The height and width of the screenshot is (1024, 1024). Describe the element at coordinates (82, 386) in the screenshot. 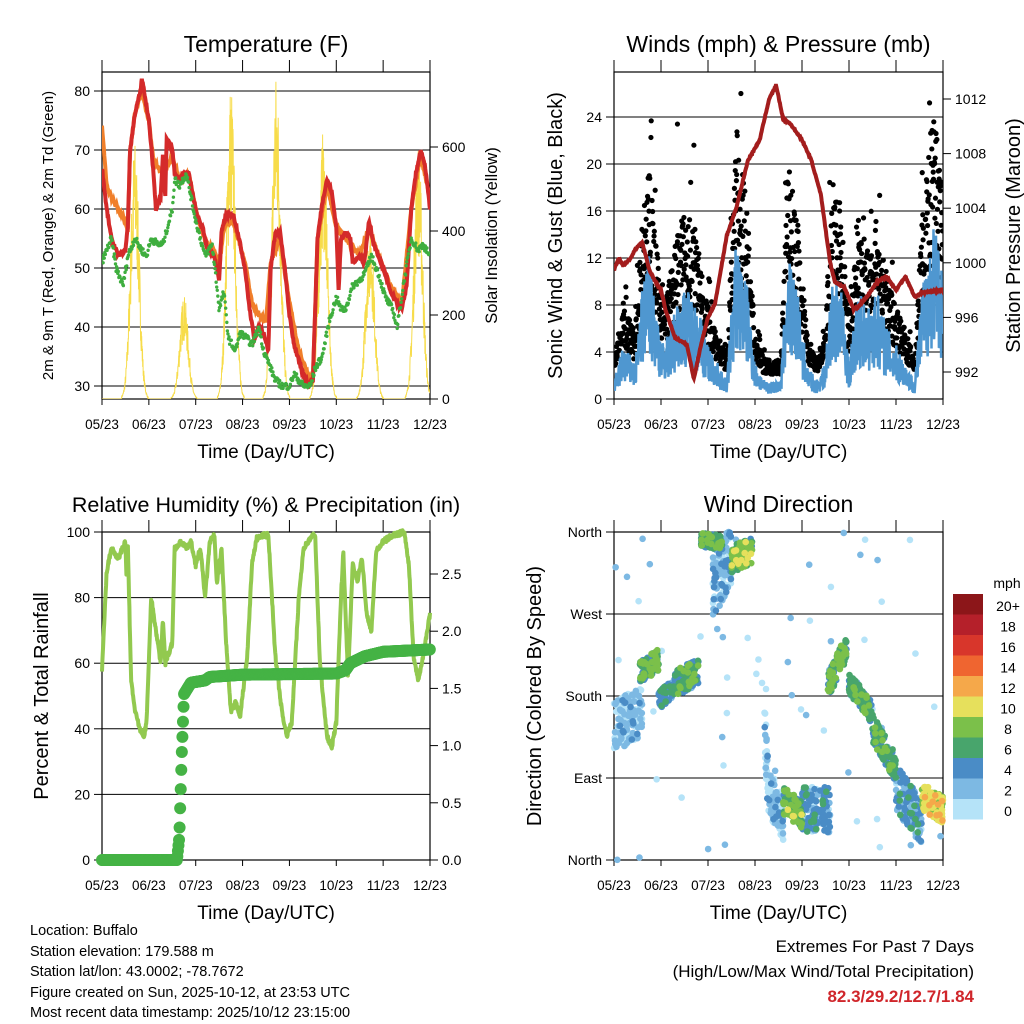

I see `y-tick-label: 30` at that location.